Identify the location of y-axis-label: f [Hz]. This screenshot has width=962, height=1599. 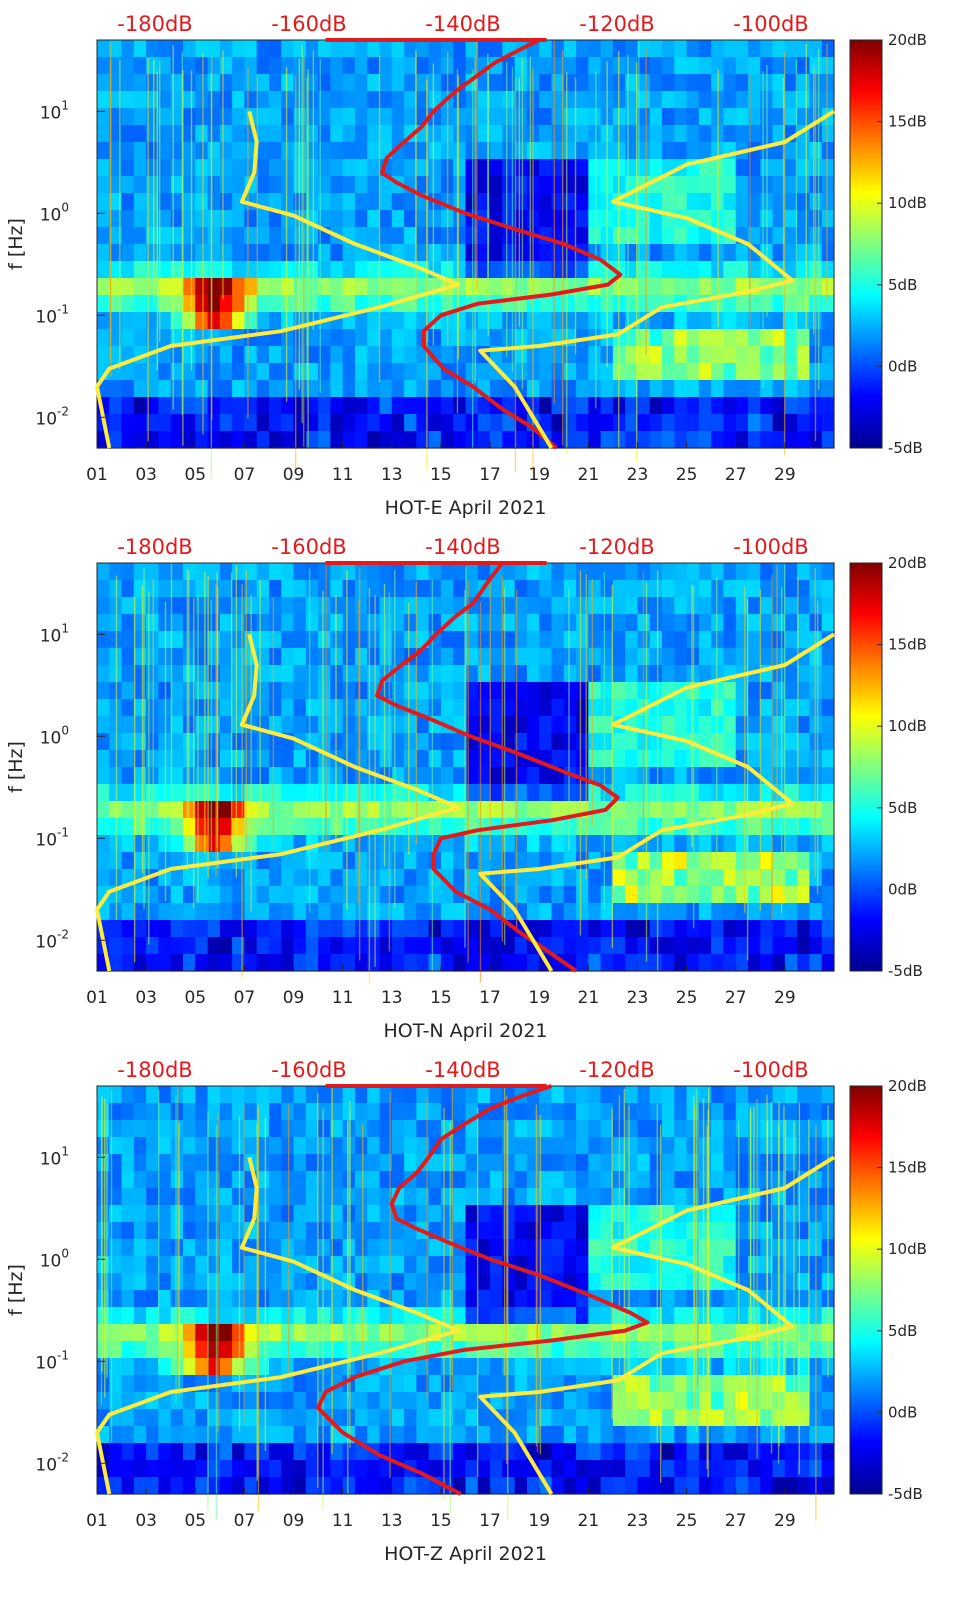
(16, 244).